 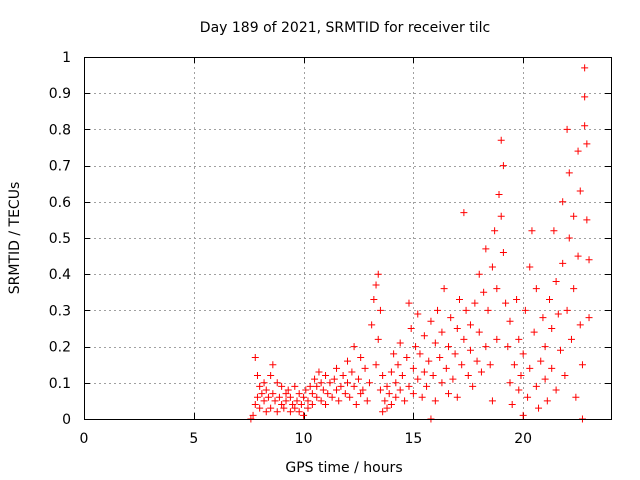 I want to click on x-axis-label: GPS time / hours, so click(x=343, y=468).